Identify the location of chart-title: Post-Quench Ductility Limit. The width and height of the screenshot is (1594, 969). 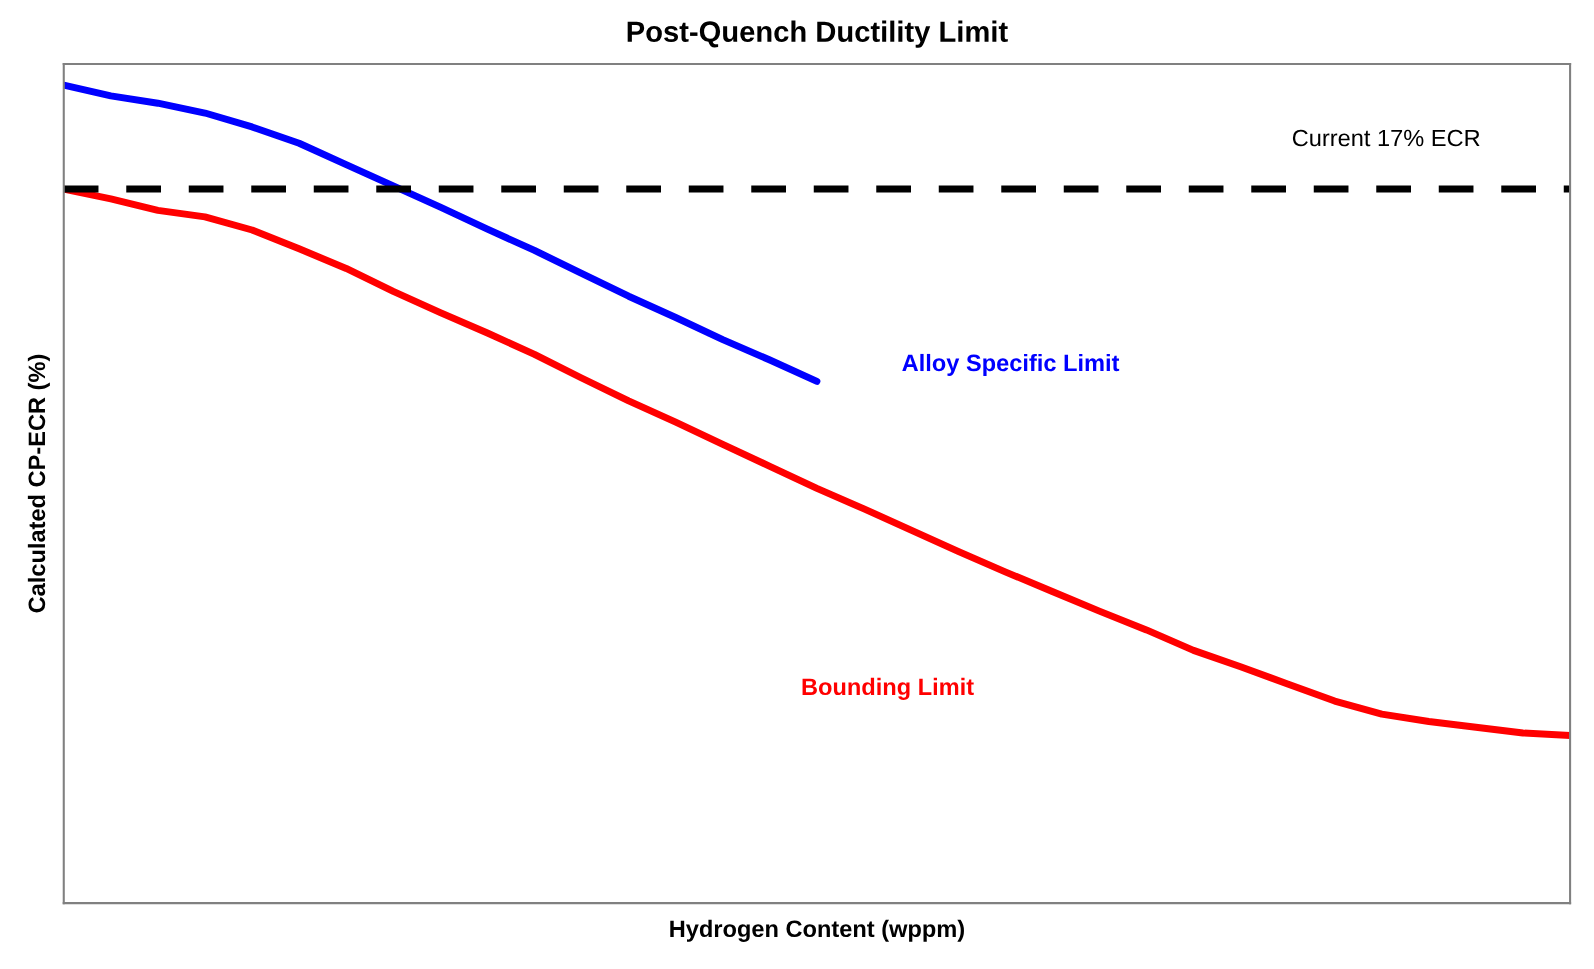
(817, 34).